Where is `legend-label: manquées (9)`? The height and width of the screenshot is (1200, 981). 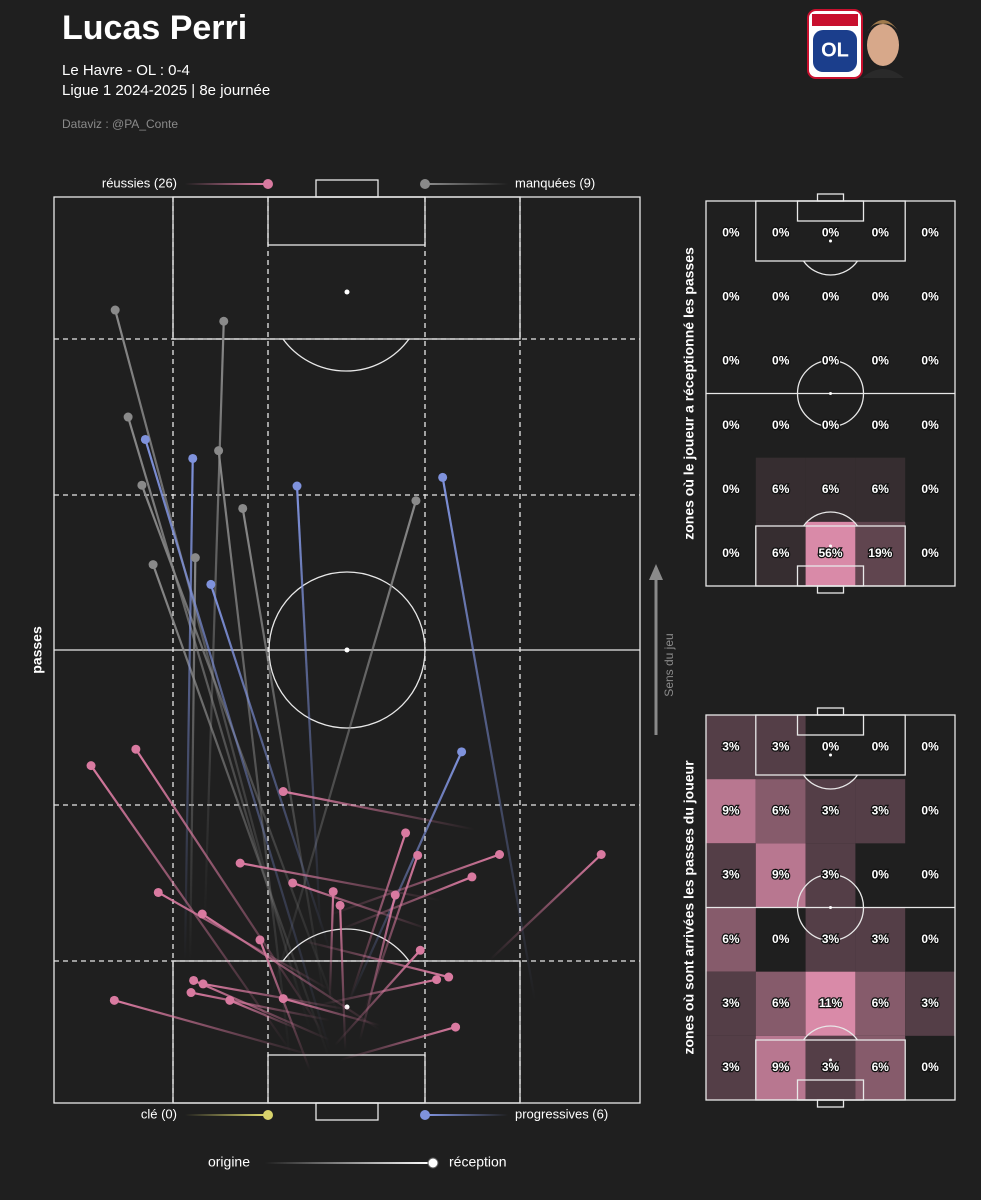 legend-label: manquées (9) is located at coordinates (555, 182).